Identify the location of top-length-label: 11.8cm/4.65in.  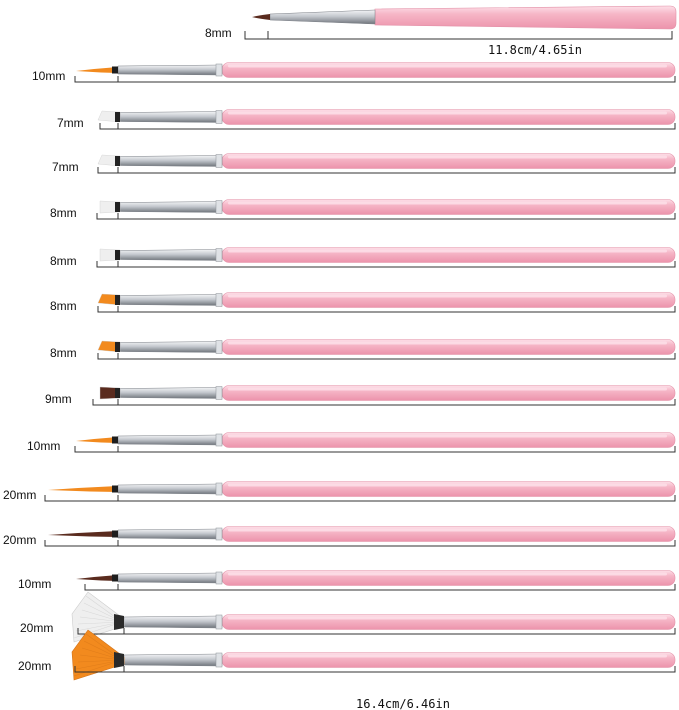
(535, 50).